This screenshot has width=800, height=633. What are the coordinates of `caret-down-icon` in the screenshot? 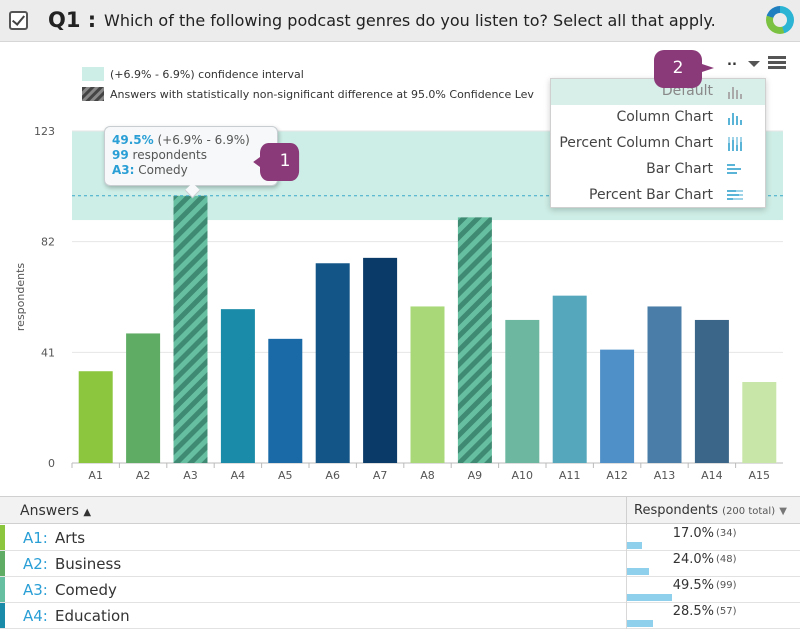 It's located at (754, 64).